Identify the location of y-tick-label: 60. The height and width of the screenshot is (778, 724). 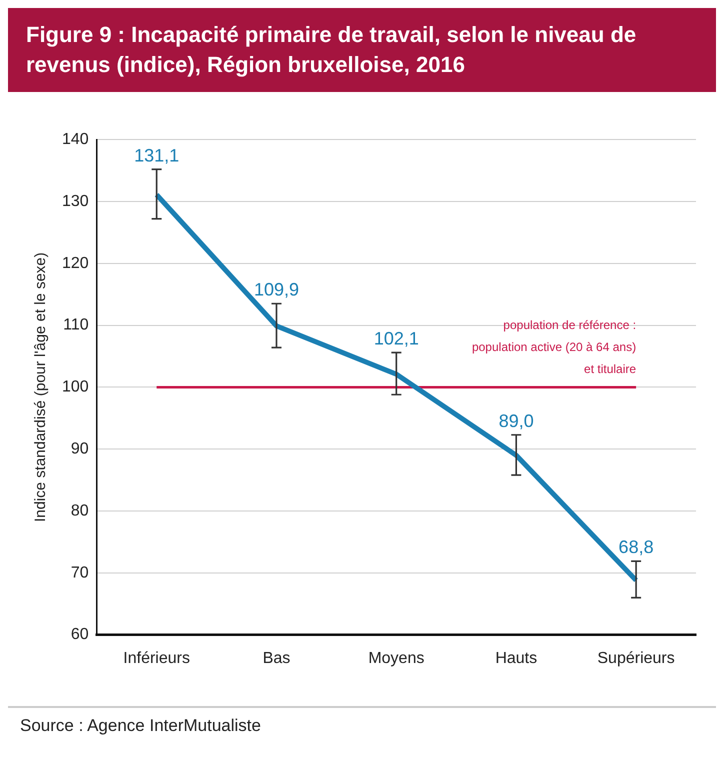
(79, 635).